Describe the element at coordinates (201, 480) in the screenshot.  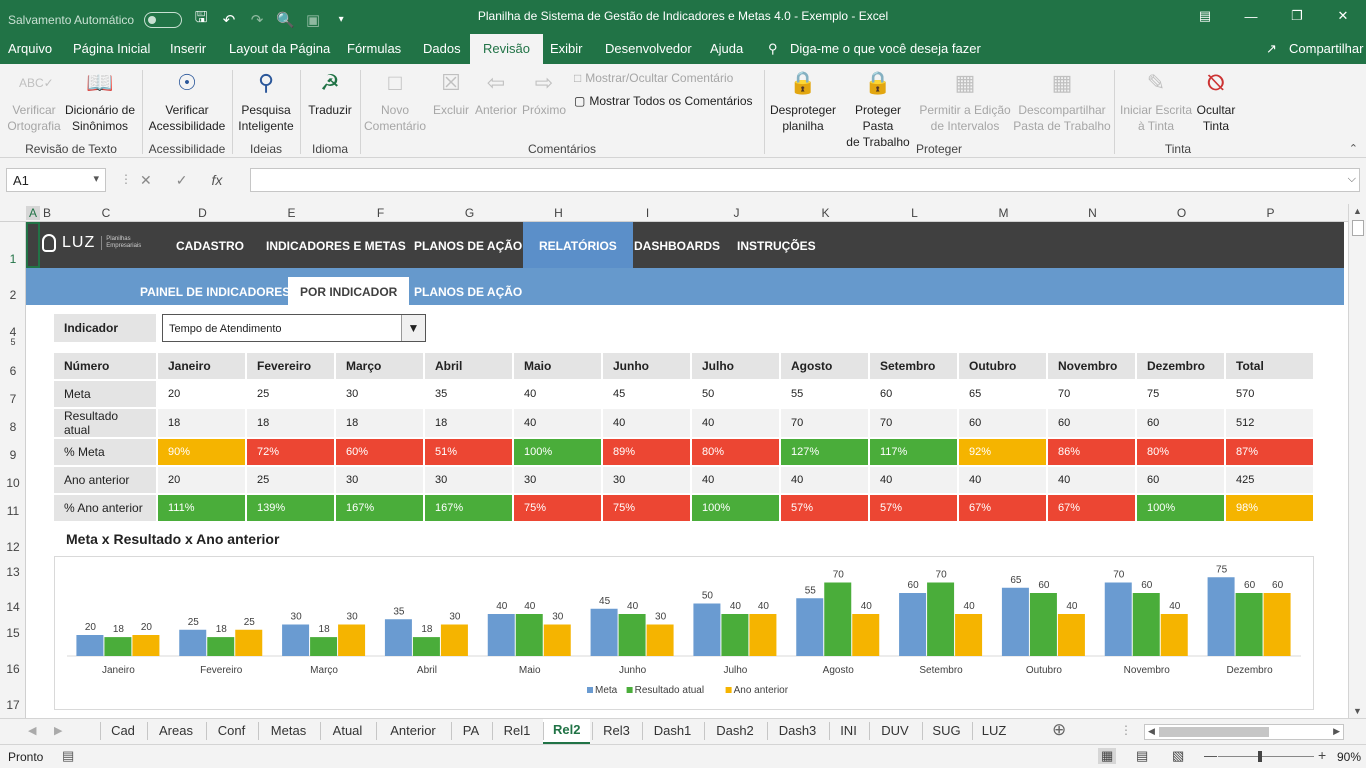
I see `table-cell: 20` at that location.